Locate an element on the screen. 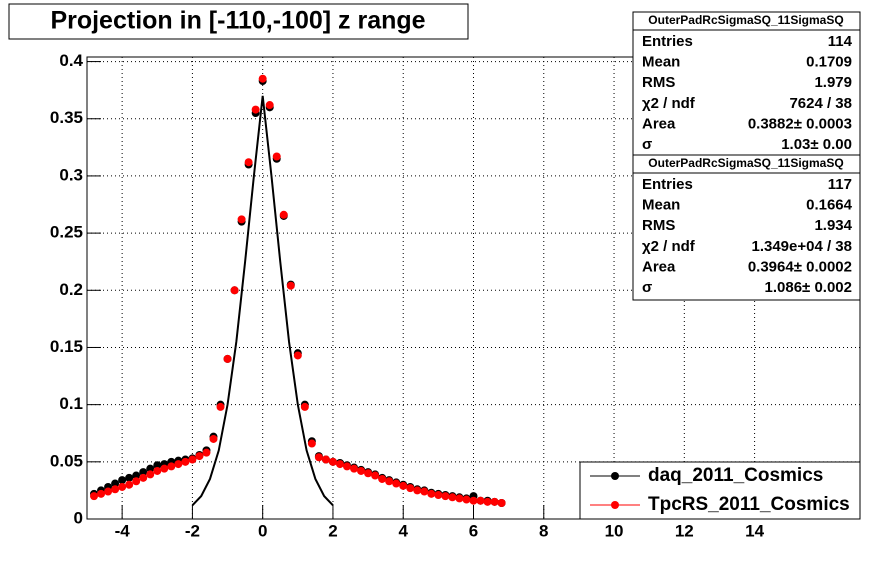  stats-value: 1.979 is located at coordinates (833, 82).